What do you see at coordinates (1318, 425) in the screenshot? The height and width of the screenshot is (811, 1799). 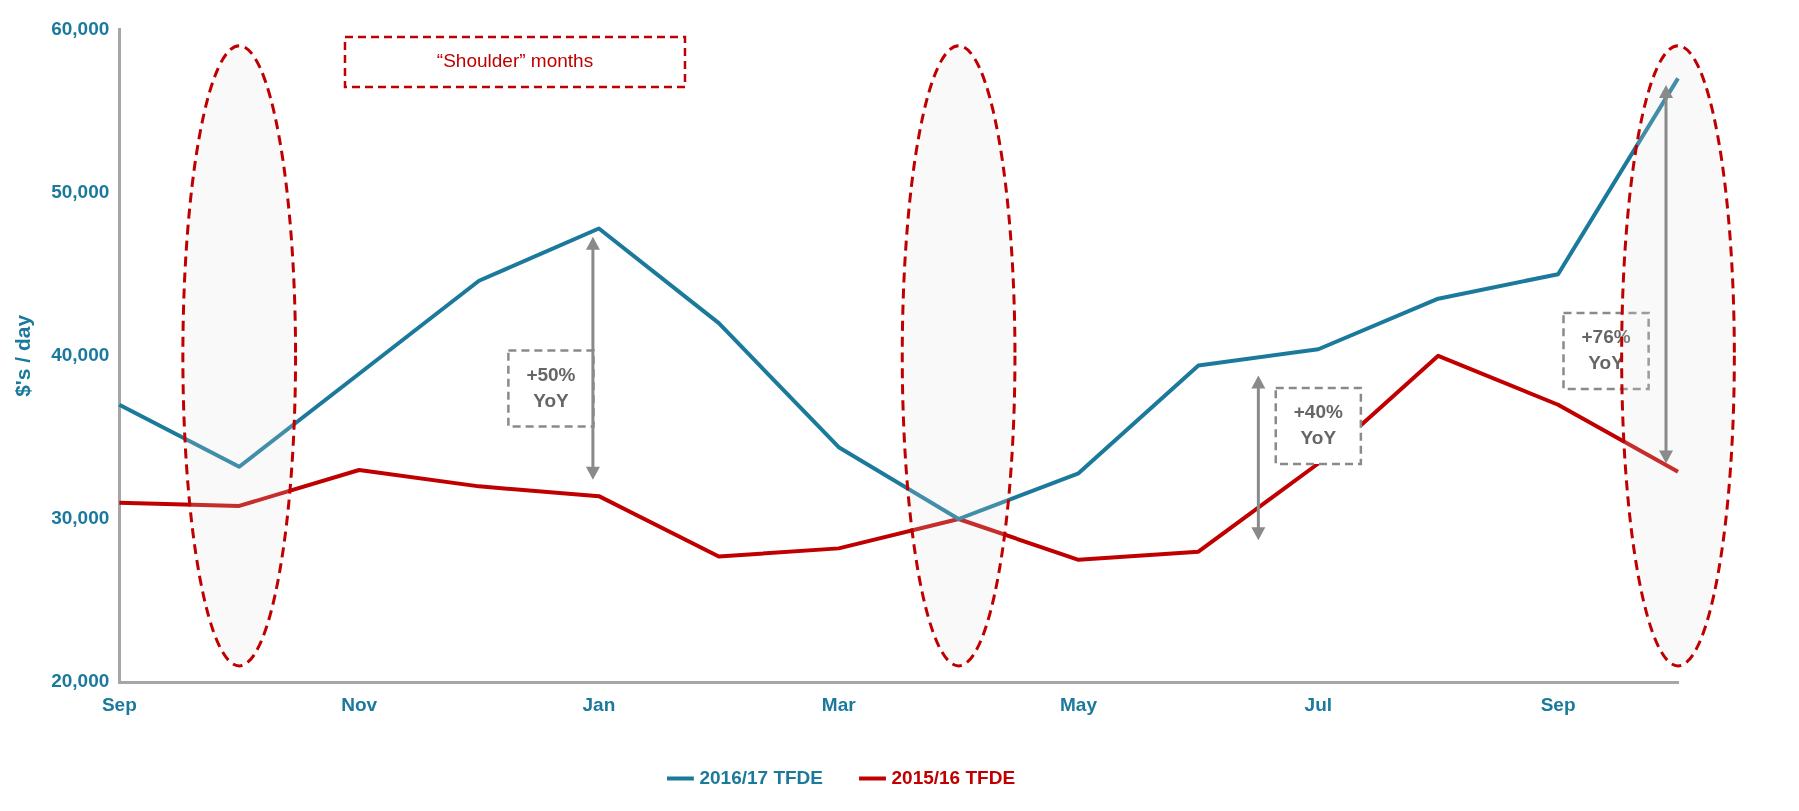 I see `annotation: +40% YoY` at bounding box center [1318, 425].